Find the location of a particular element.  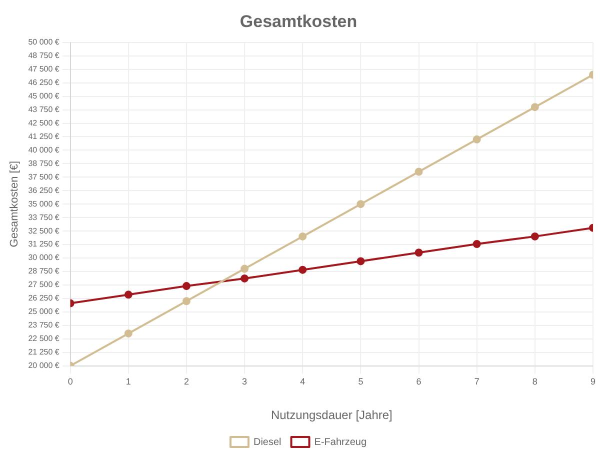

y-tick-label: 42 500 € is located at coordinates (44, 123).